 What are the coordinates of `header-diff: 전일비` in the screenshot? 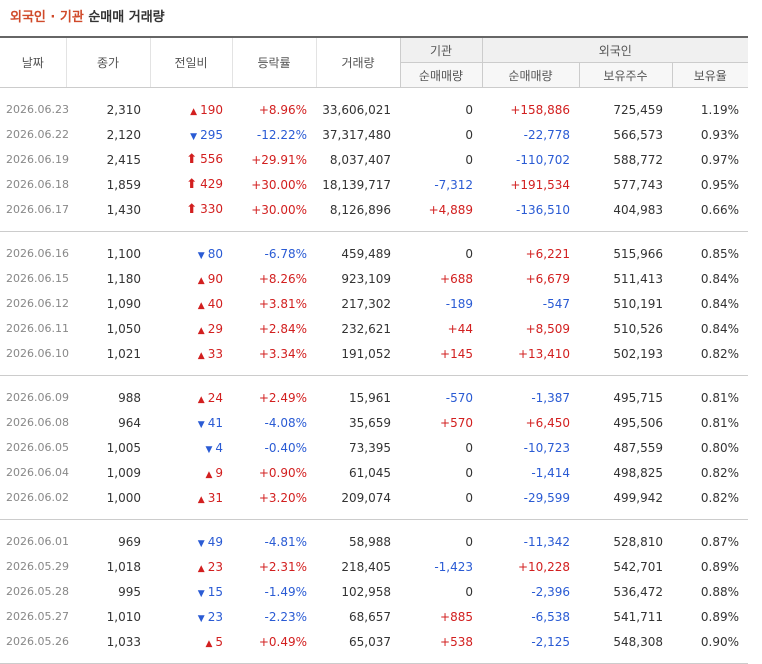 It's located at (191, 62).